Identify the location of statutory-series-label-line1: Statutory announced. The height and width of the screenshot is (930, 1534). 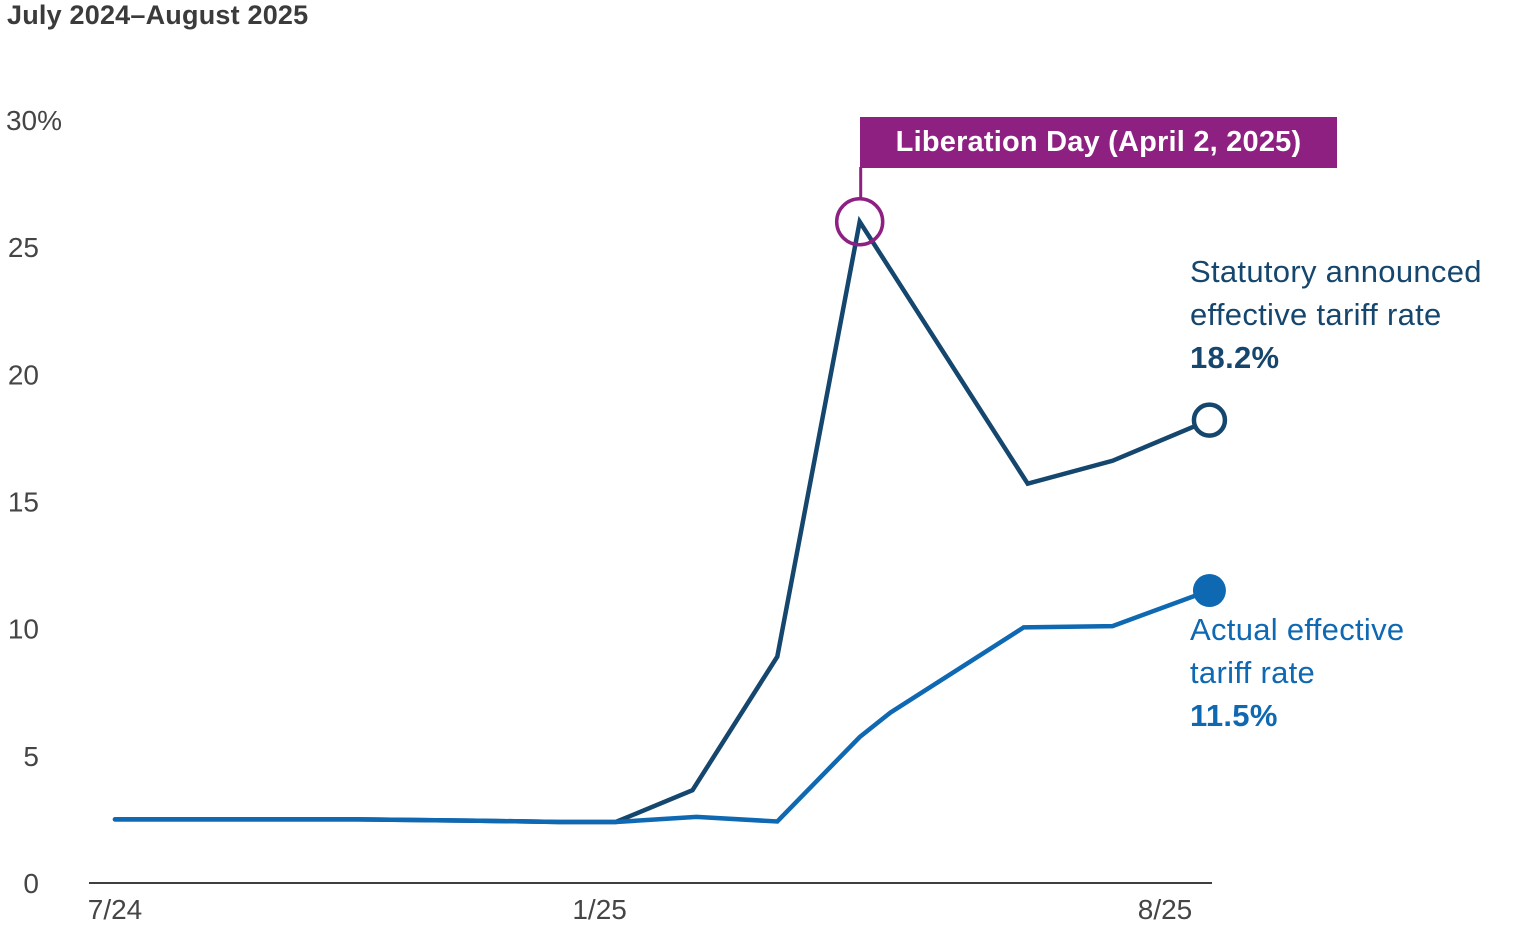
(1336, 271).